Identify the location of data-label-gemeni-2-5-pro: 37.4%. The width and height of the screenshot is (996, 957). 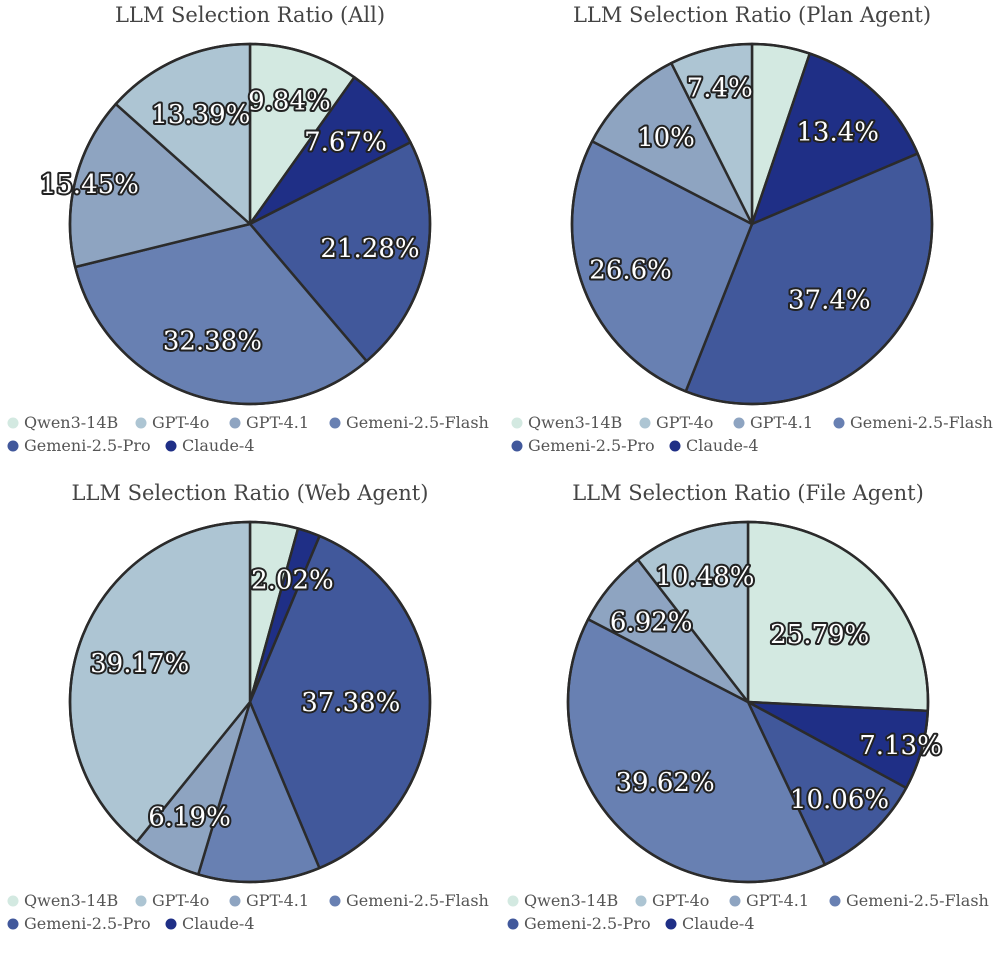
(829, 300).